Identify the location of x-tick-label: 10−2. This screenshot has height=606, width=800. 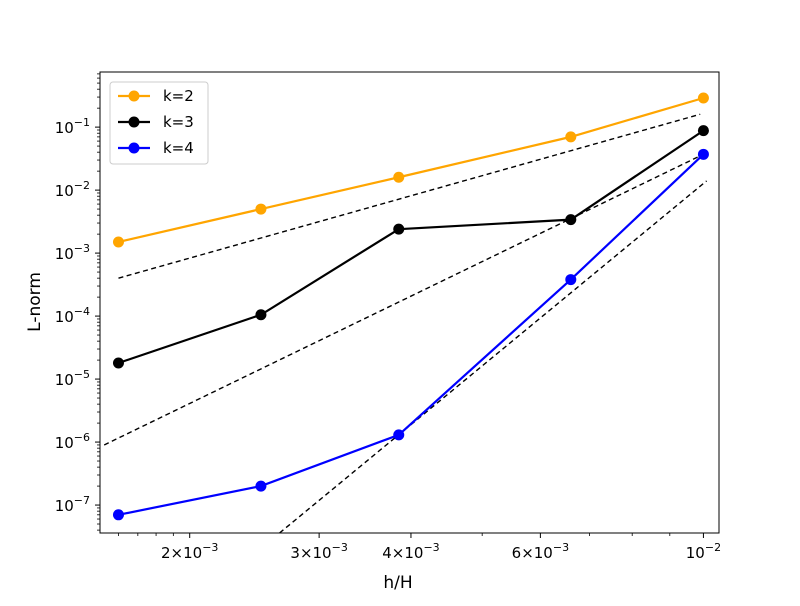
(703, 551).